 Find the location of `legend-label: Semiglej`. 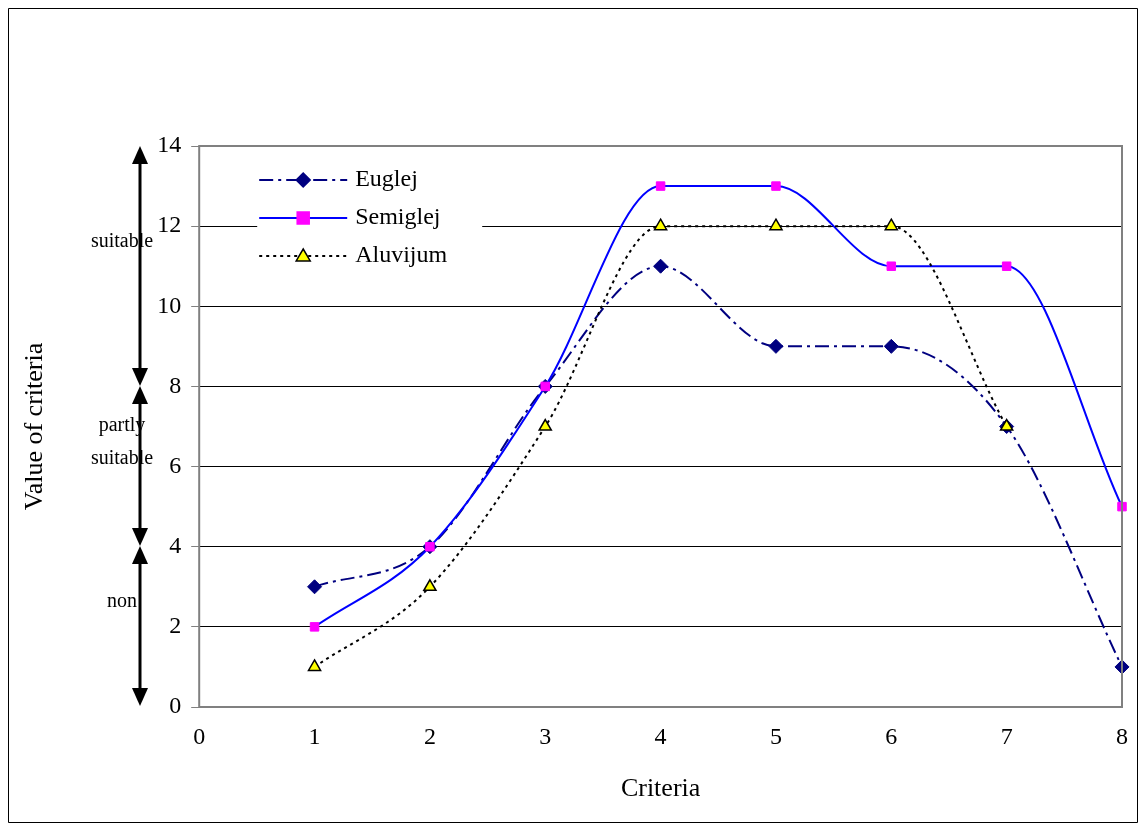

legend-label: Semiglej is located at coordinates (398, 216).